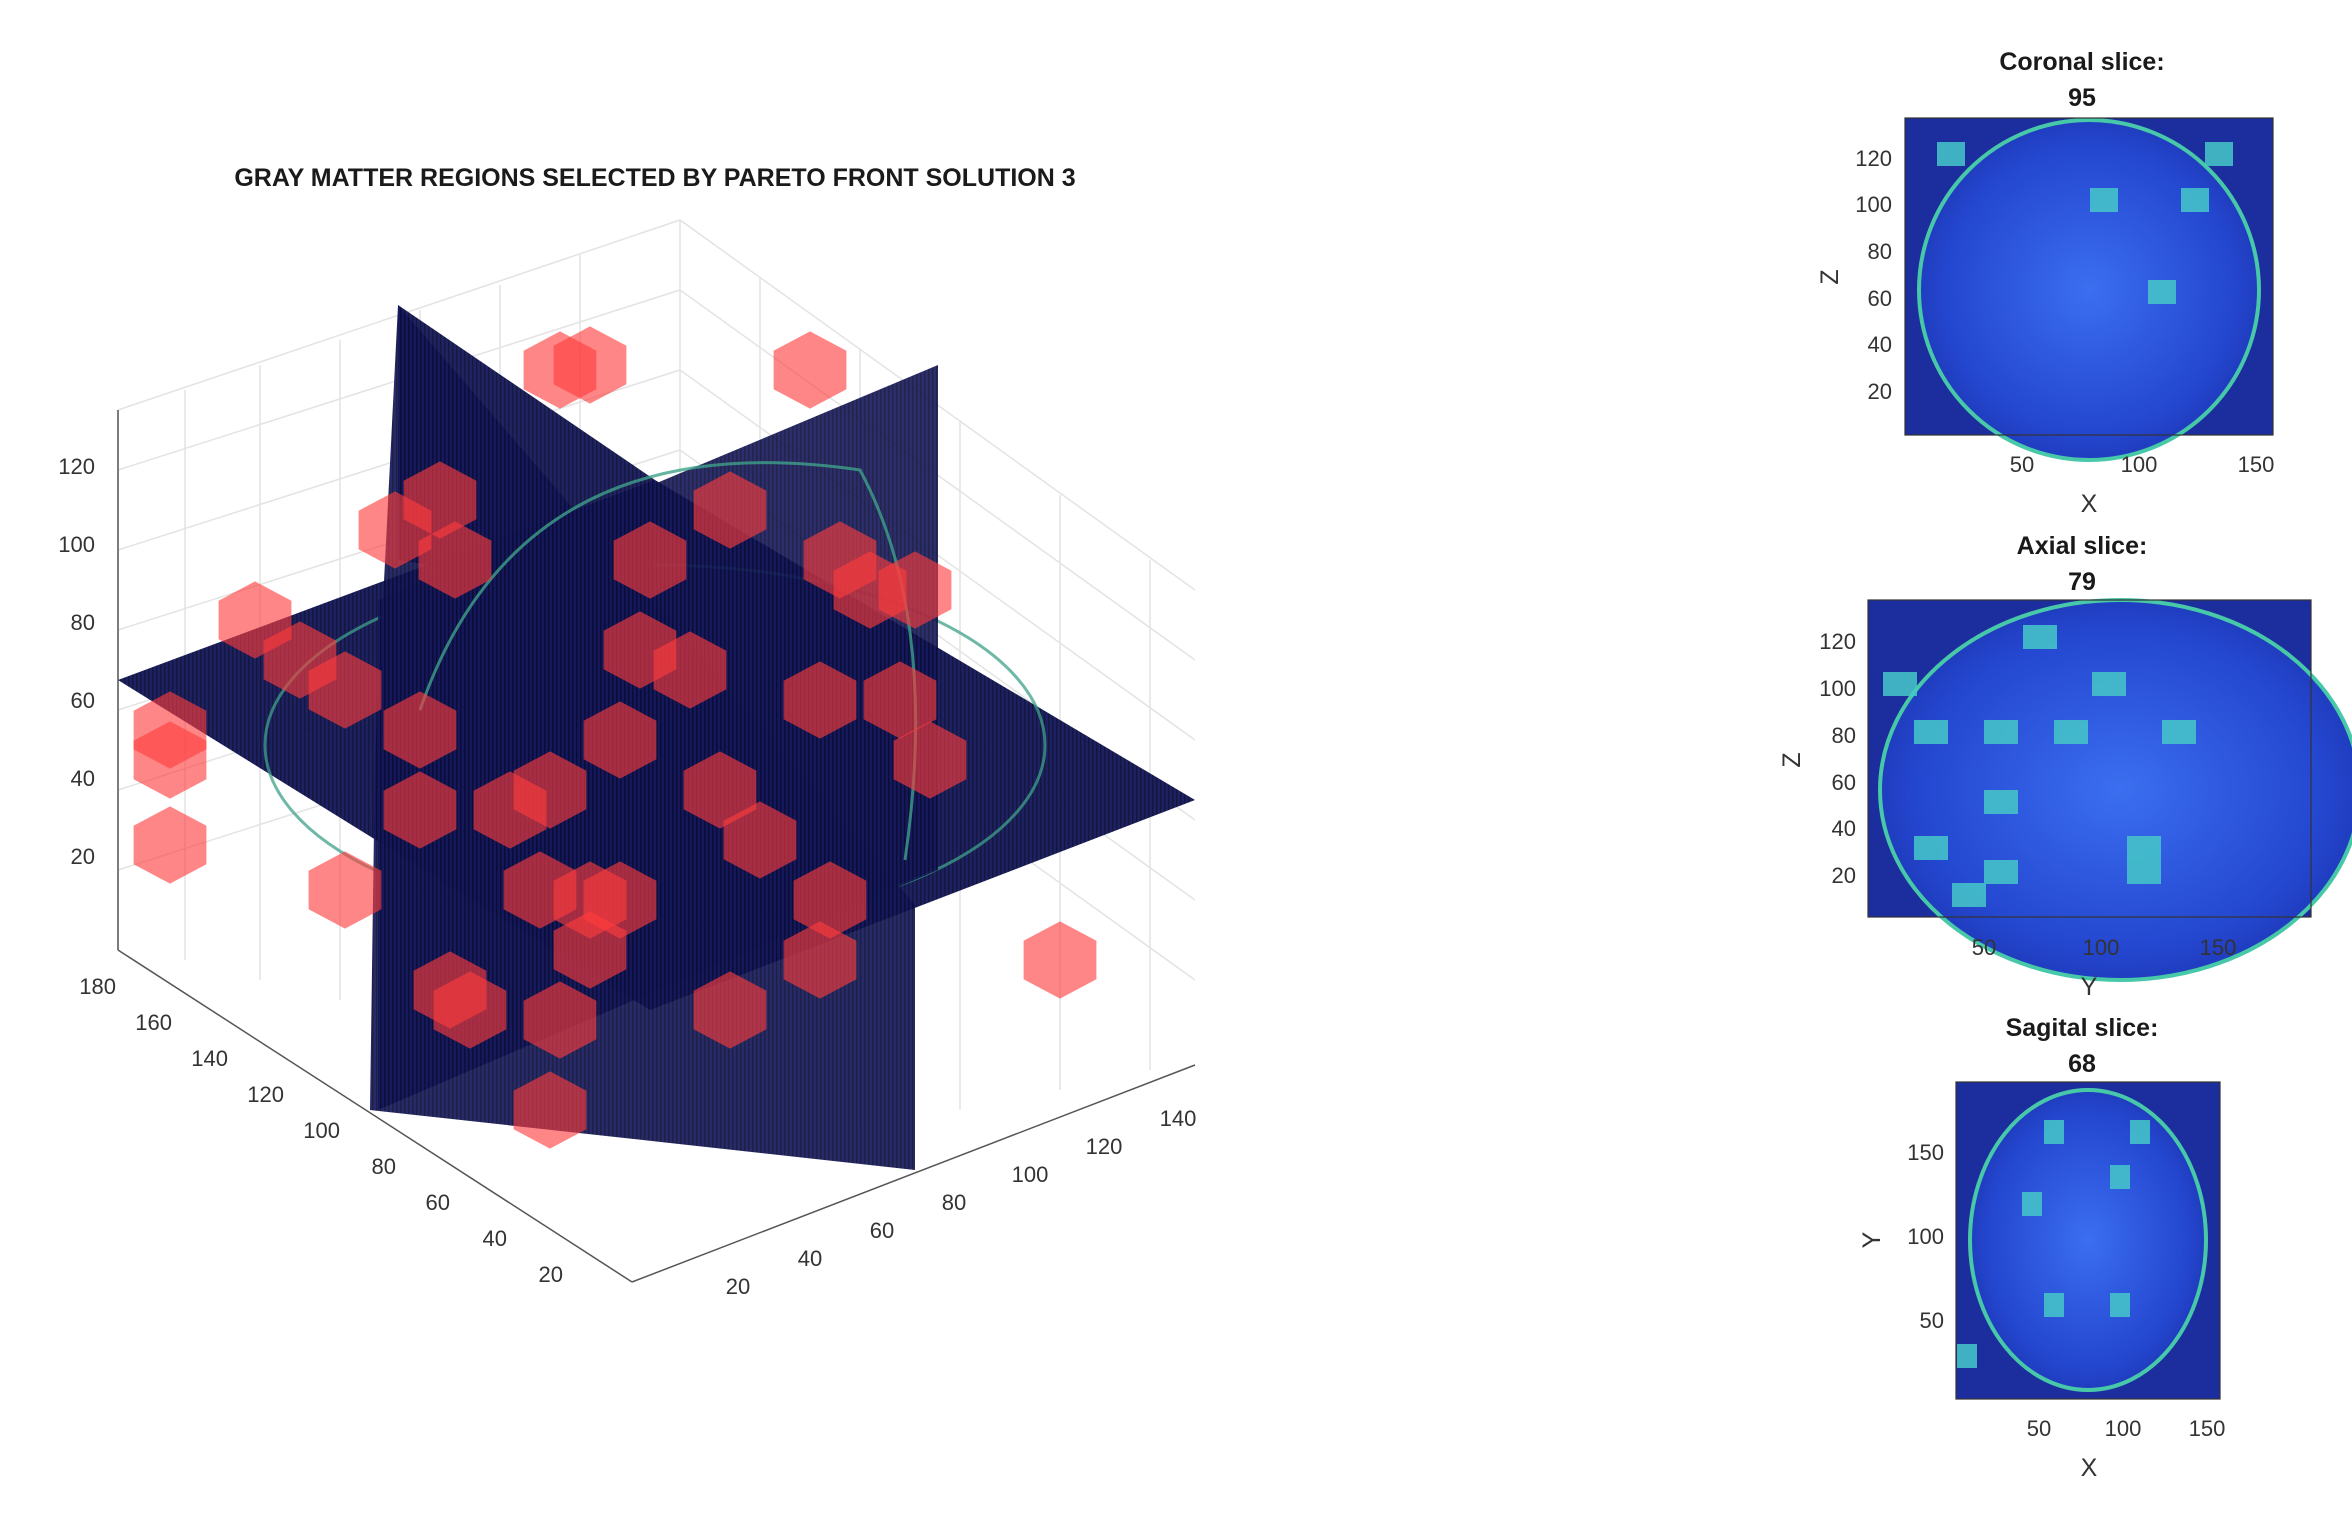  What do you see at coordinates (2207, 1428) in the screenshot?
I see `sagital-x-tick: 150` at bounding box center [2207, 1428].